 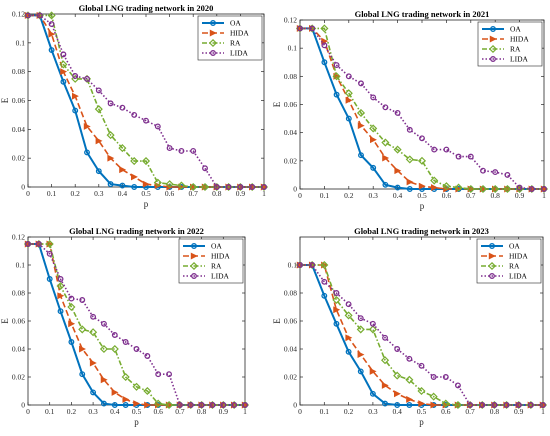 I want to click on x-tick-label: 0.9, so click(x=519, y=411).